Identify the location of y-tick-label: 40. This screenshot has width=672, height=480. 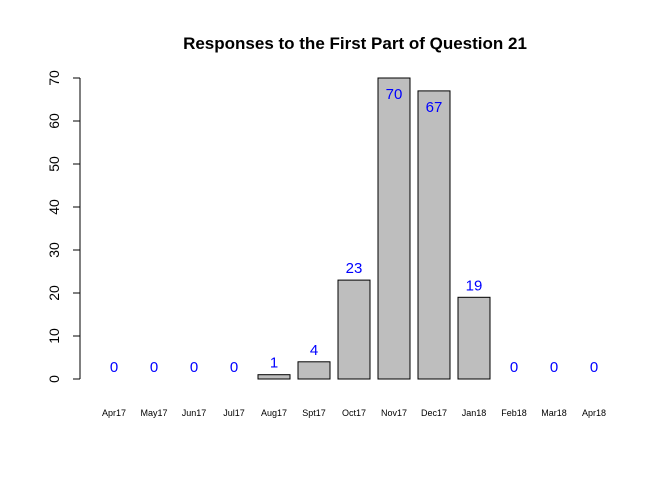
(54, 207).